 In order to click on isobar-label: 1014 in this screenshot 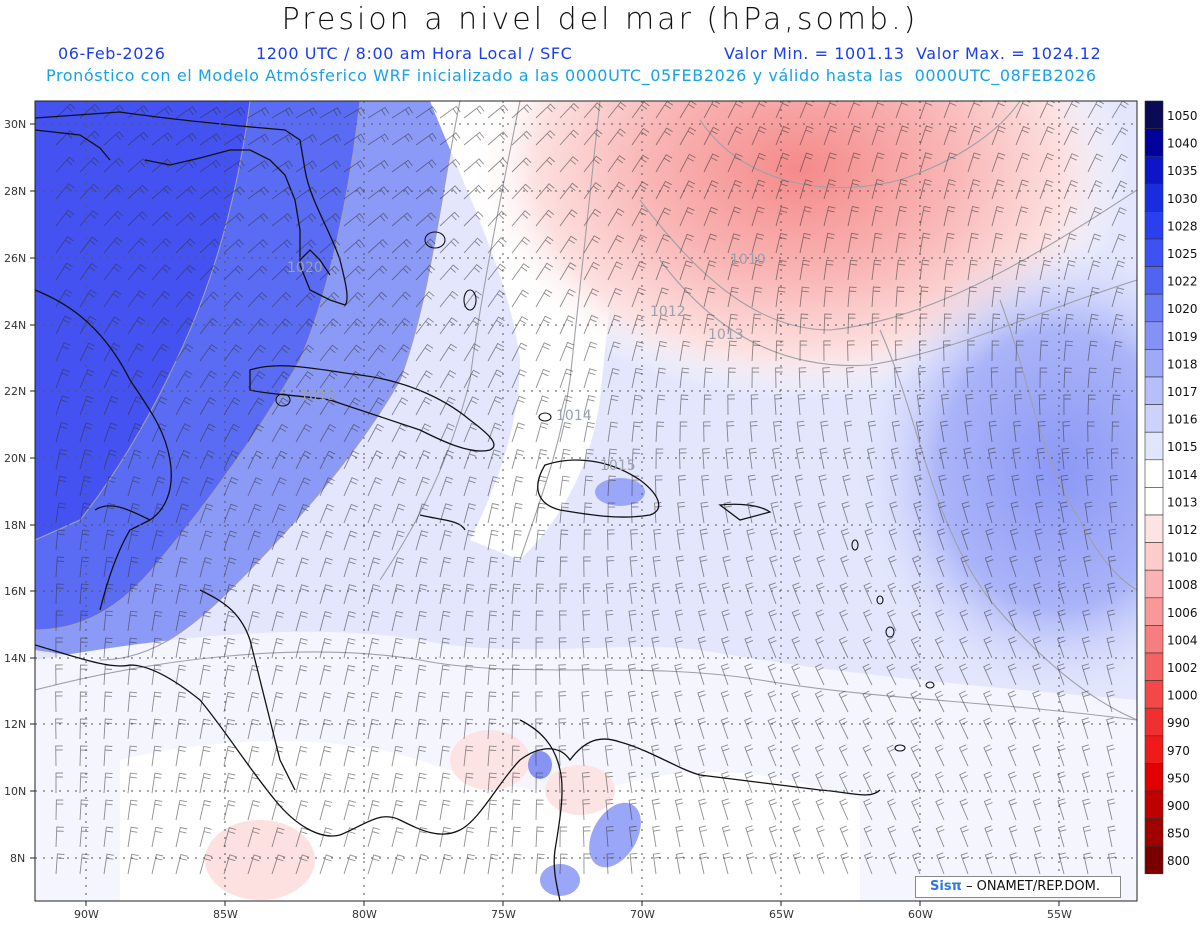, I will do `click(574, 416)`.